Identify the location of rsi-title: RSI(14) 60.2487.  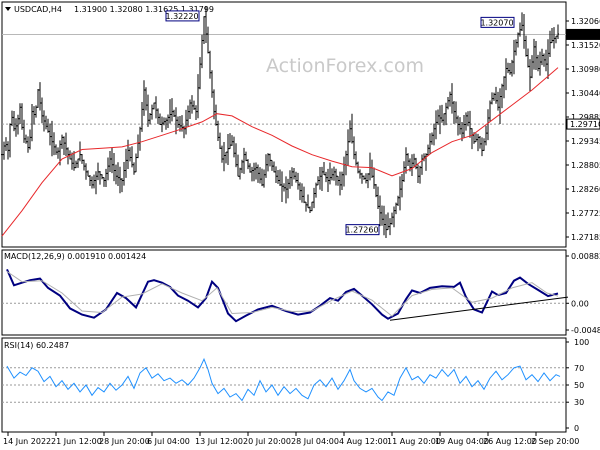
(36, 345).